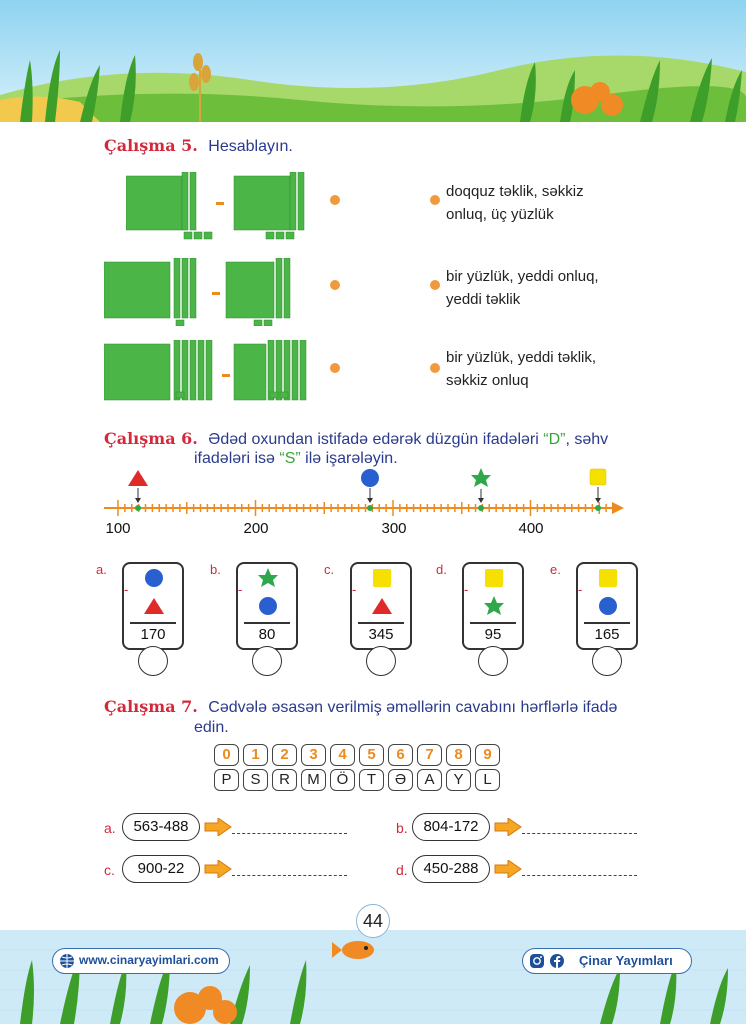 The width and height of the screenshot is (746, 1024). Describe the element at coordinates (211, 728) in the screenshot. I see `exercise-7-title-line-2: edin.` at that location.